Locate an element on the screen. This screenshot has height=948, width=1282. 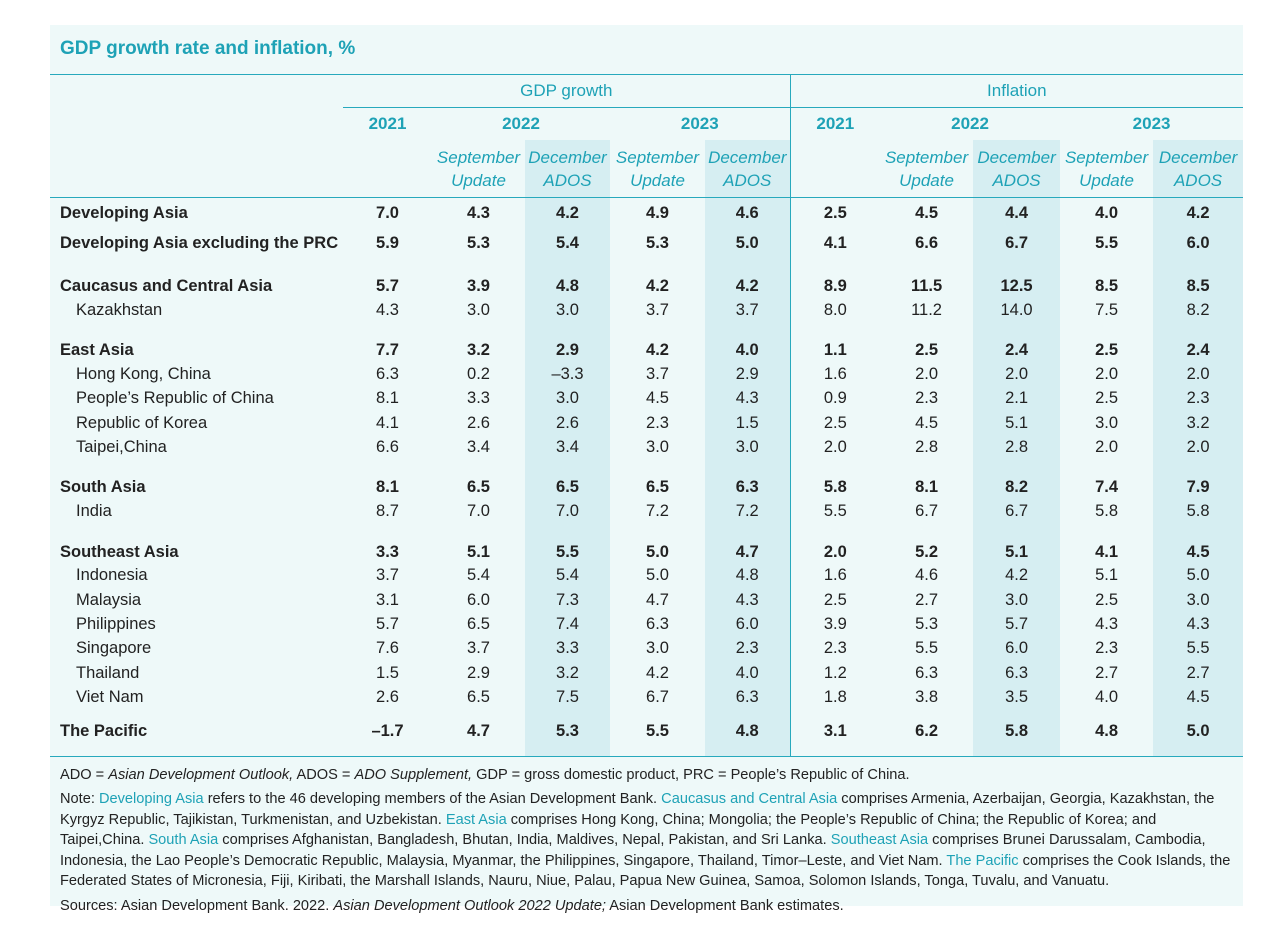
value-cell: 5.8 is located at coordinates (1017, 733).